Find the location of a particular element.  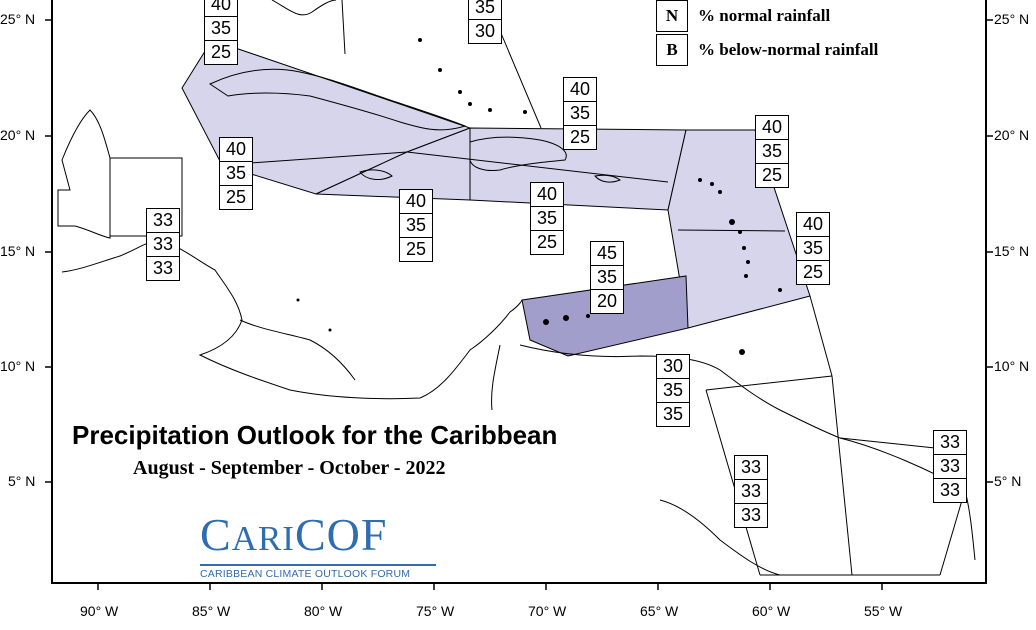

lat-label-right-20n: 20° N is located at coordinates (1012, 135).